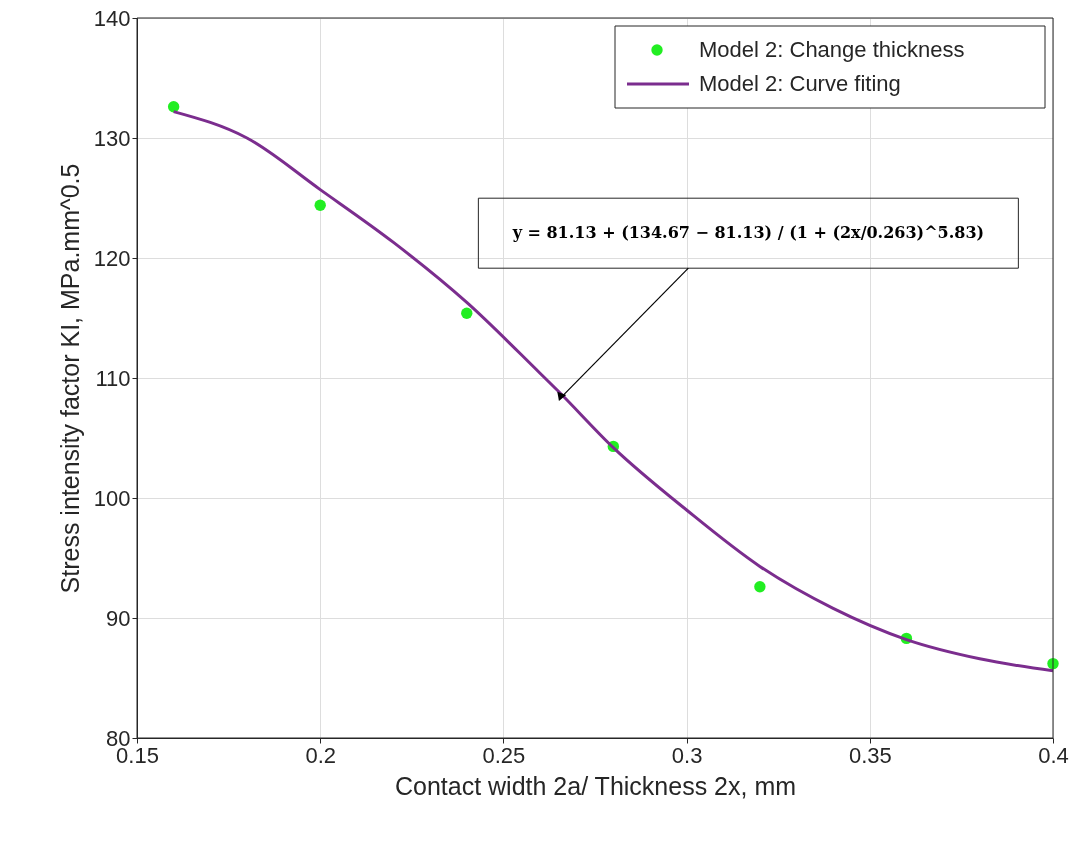 The height and width of the screenshot is (844, 1081). What do you see at coordinates (1053, 755) in the screenshot?
I see `x-tick-label: 0.4` at bounding box center [1053, 755].